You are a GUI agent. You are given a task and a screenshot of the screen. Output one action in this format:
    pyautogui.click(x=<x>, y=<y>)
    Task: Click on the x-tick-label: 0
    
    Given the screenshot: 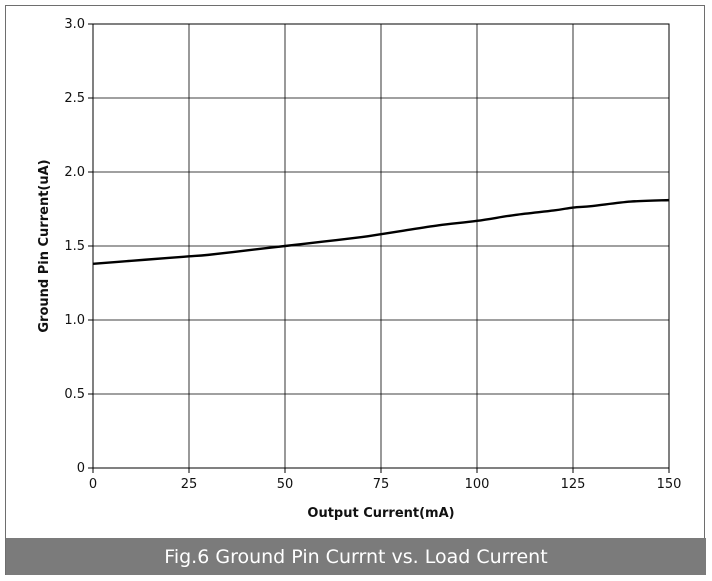 What is the action you would take?
    pyautogui.click(x=93, y=484)
    